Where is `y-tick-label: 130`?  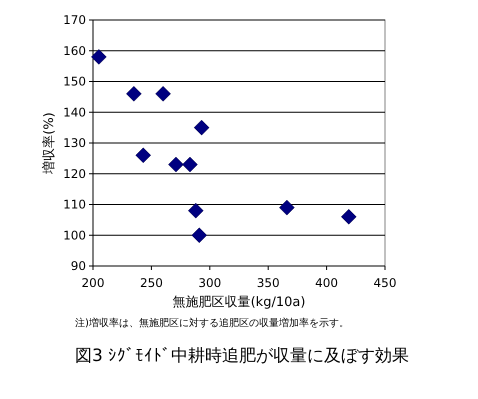 y-tick-label: 130 is located at coordinates (74, 143).